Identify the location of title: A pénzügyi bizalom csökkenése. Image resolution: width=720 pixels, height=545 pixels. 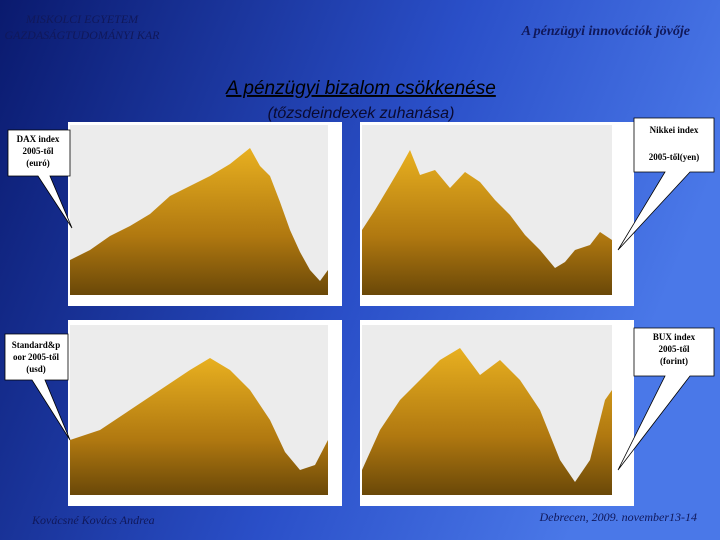
(360, 88).